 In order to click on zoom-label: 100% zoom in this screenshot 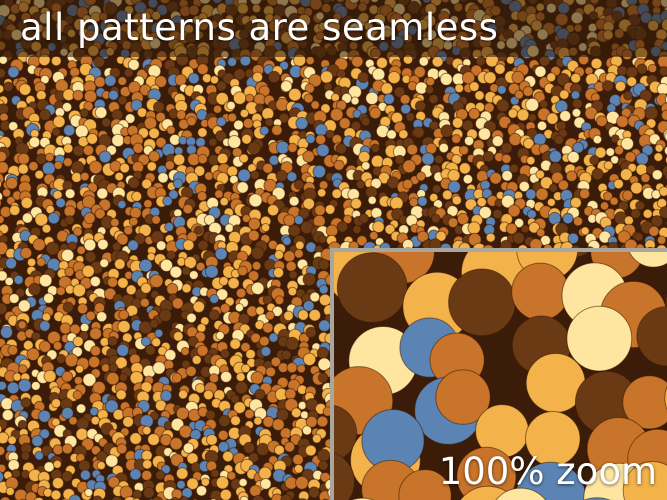, I will do `click(547, 471)`.